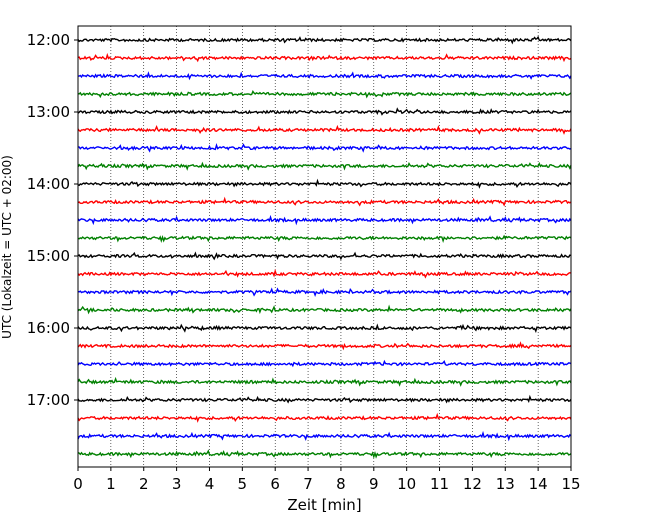 Image resolution: width=650 pixels, height=520 pixels. I want to click on x-axis: 0 1 2 3 4 5 6 7 8 9 10 11 12 13 14 15, so click(326, 480).